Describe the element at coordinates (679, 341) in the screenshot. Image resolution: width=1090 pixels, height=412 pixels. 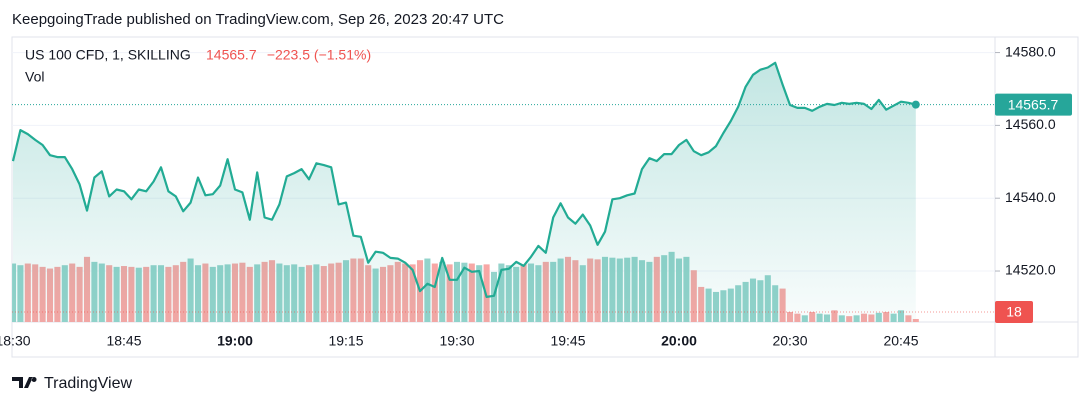
I see `x-tick-label: 20:00` at that location.